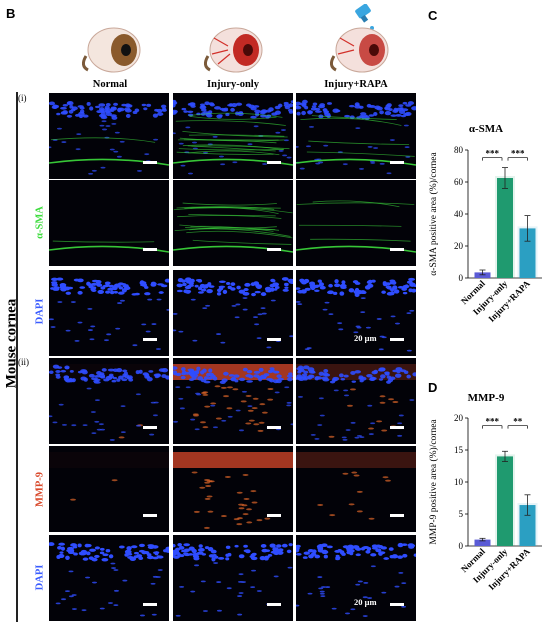 The image size is (550, 629). Describe the element at coordinates (40, 489) in the screenshot. I see `row-label-mmp9: MMP-9` at that location.